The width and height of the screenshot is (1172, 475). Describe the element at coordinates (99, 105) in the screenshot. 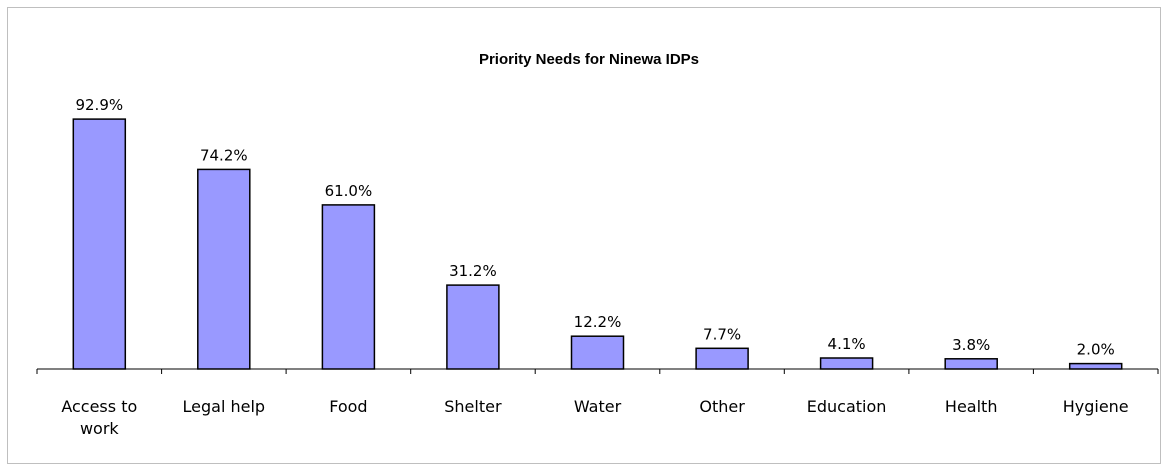

I see `data-label-access-to-work: 92.9%` at that location.